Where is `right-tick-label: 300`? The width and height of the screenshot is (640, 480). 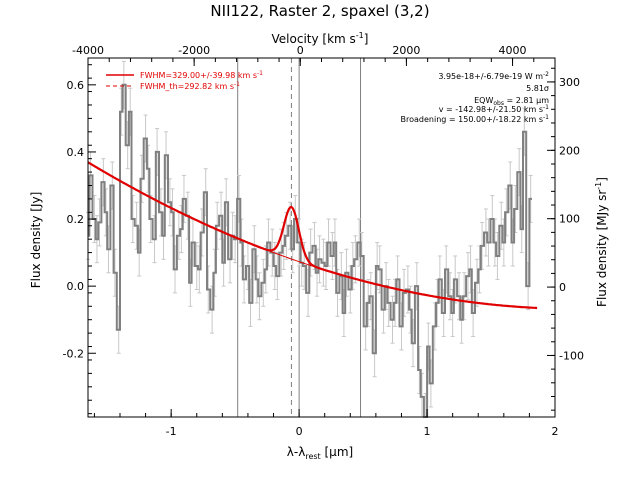 right-tick-label: 300 is located at coordinates (569, 82).